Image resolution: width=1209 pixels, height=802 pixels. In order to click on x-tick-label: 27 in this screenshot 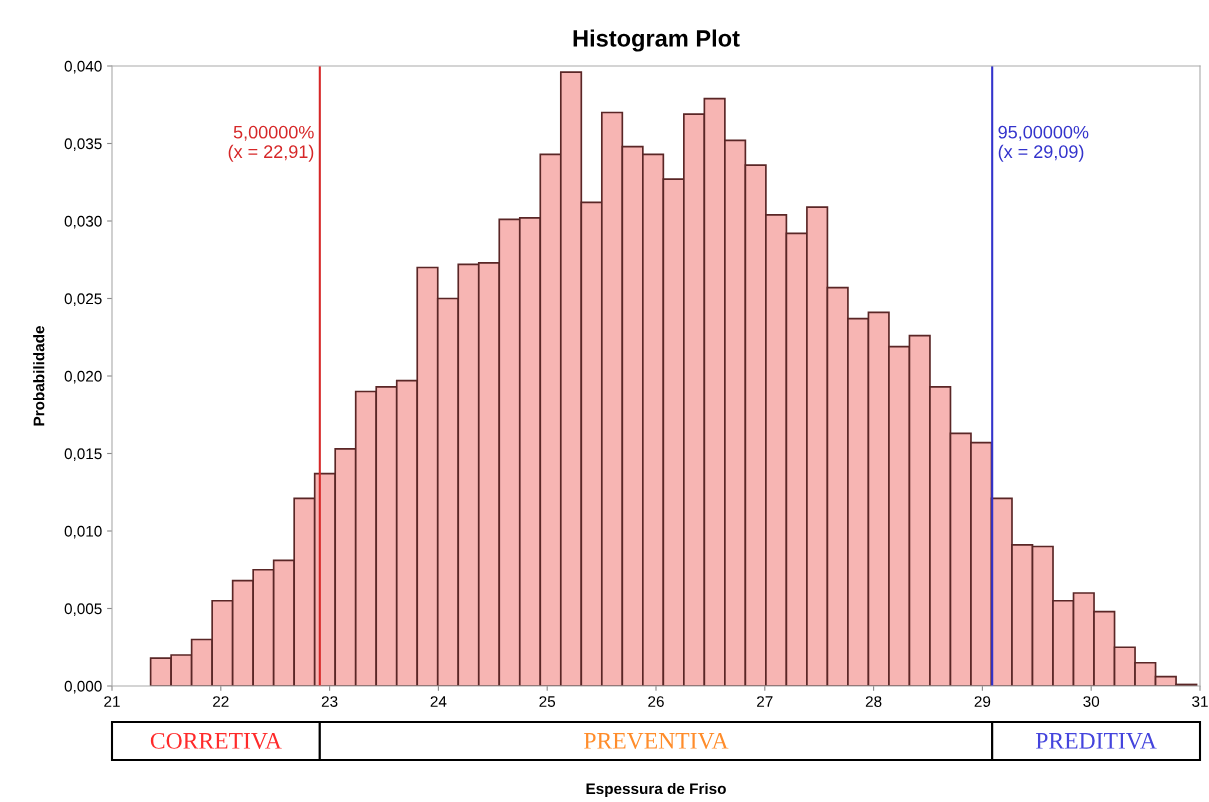, I will do `click(765, 701)`.